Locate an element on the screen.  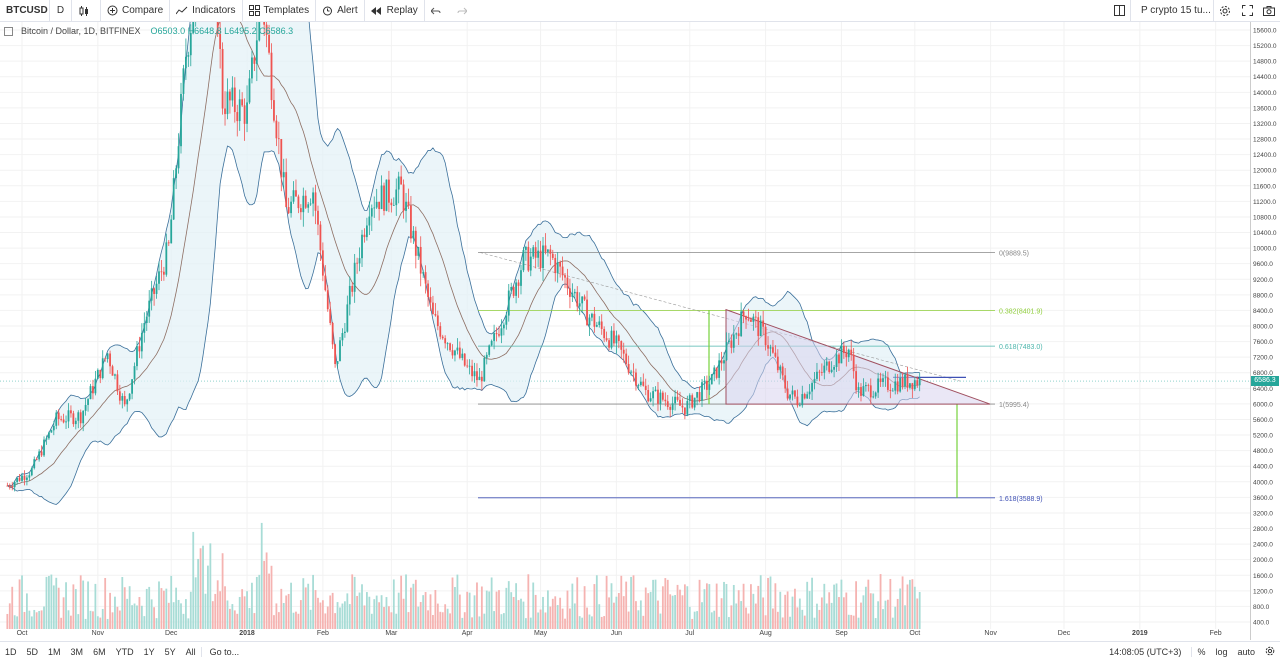
indicators-button: Indicators is located at coordinates (206, 10).